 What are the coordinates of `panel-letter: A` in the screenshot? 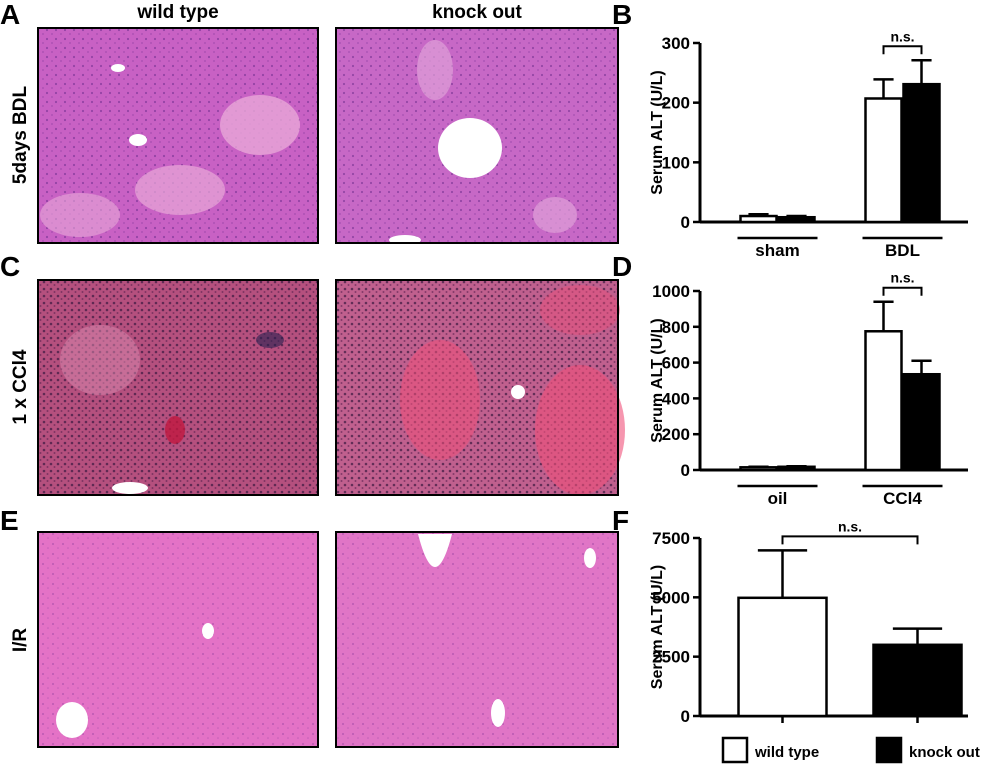 It's located at (10, 15).